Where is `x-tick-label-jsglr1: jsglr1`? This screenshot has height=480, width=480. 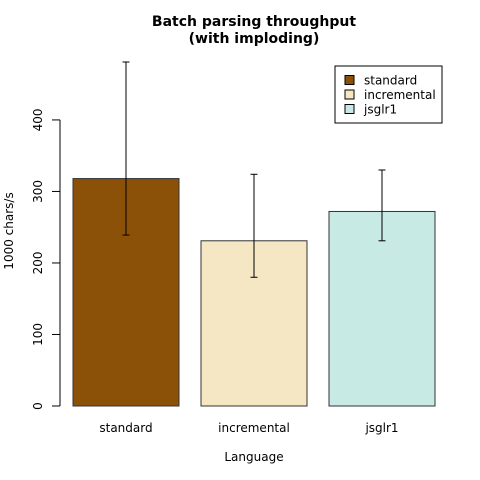
x-tick-label-jsglr1: jsglr1 is located at coordinates (381, 428).